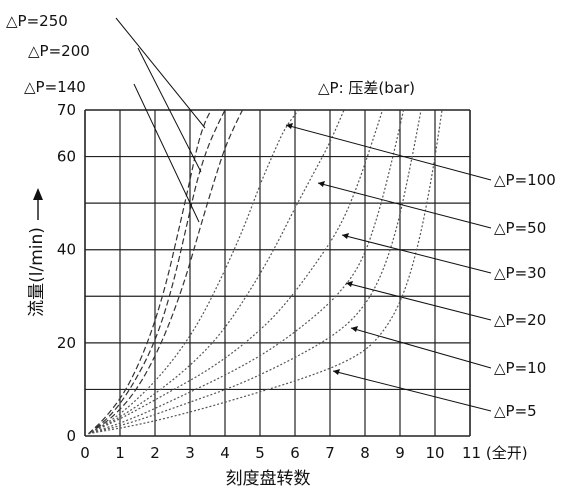 The width and height of the screenshot is (575, 498). I want to click on x-tick-label-7: 7, so click(330, 453).